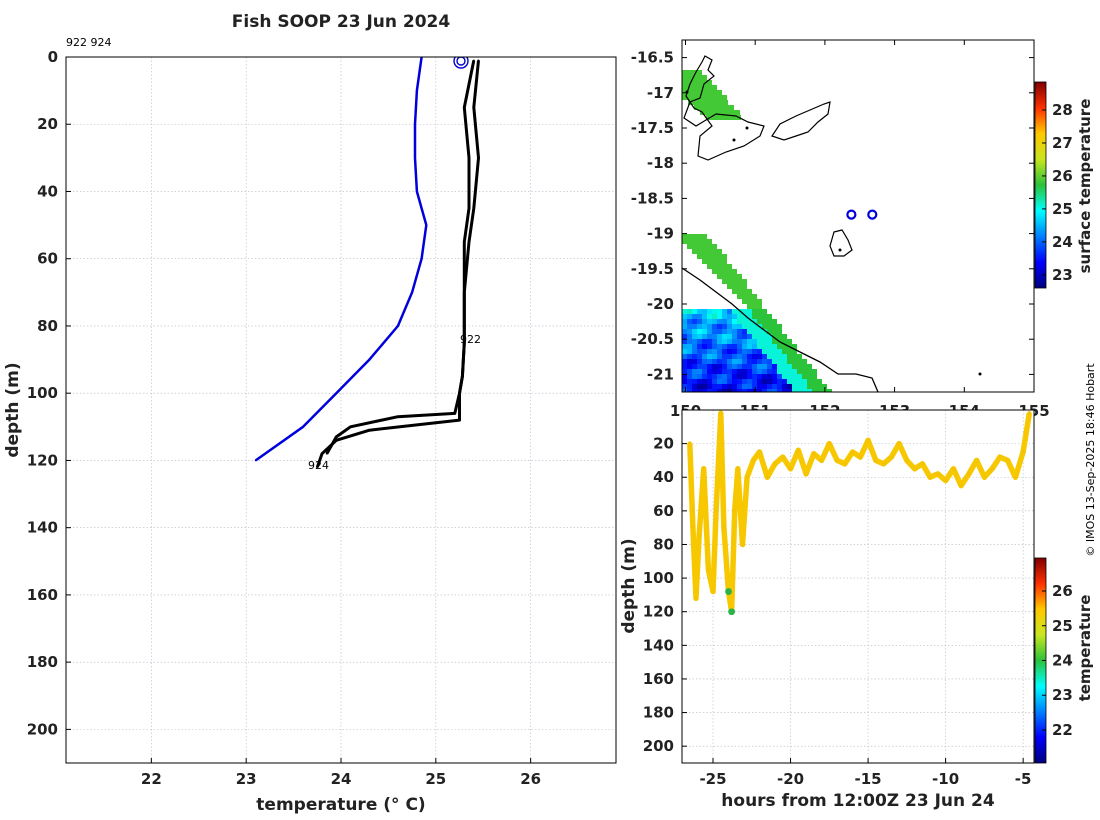 This screenshot has width=1100, height=820. What do you see at coordinates (47, 326) in the screenshot?
I see `profile-y-tick-label: 80` at bounding box center [47, 326].